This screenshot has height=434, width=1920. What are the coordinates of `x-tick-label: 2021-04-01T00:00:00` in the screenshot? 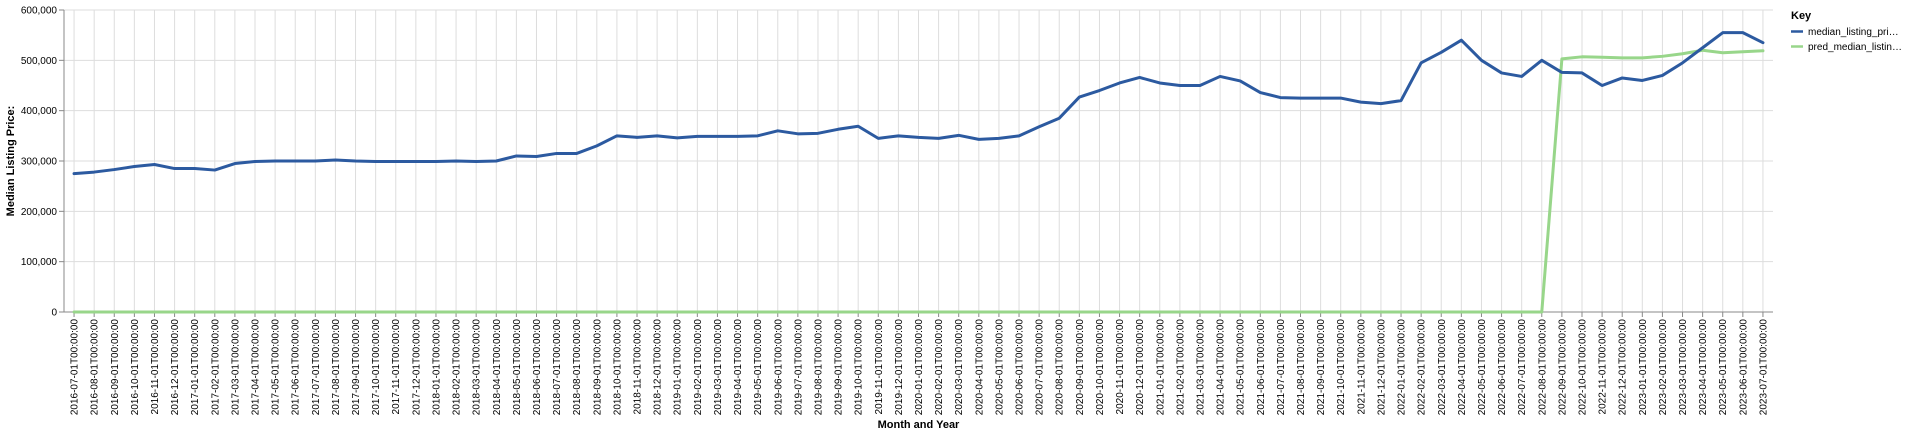 It's located at (1221, 367).